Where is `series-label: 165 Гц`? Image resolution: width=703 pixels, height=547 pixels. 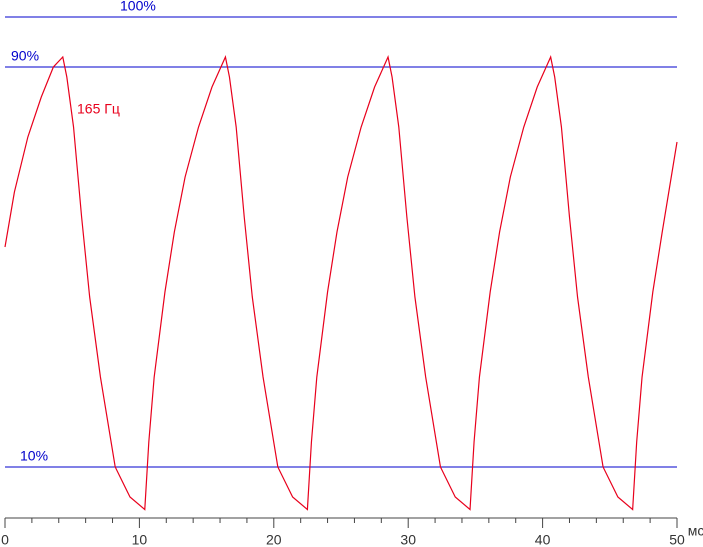 series-label: 165 Гц is located at coordinates (98, 109).